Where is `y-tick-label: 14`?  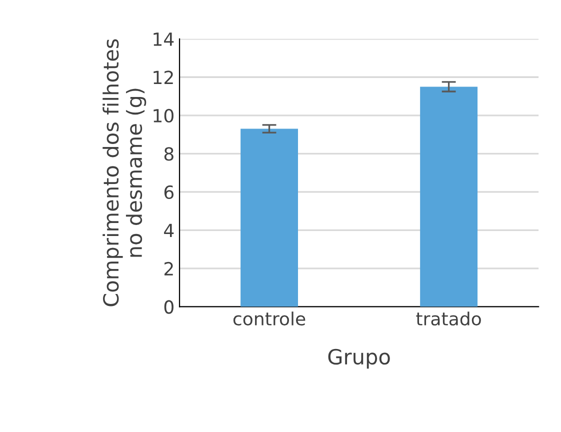 y-tick-label: 14 is located at coordinates (164, 39).